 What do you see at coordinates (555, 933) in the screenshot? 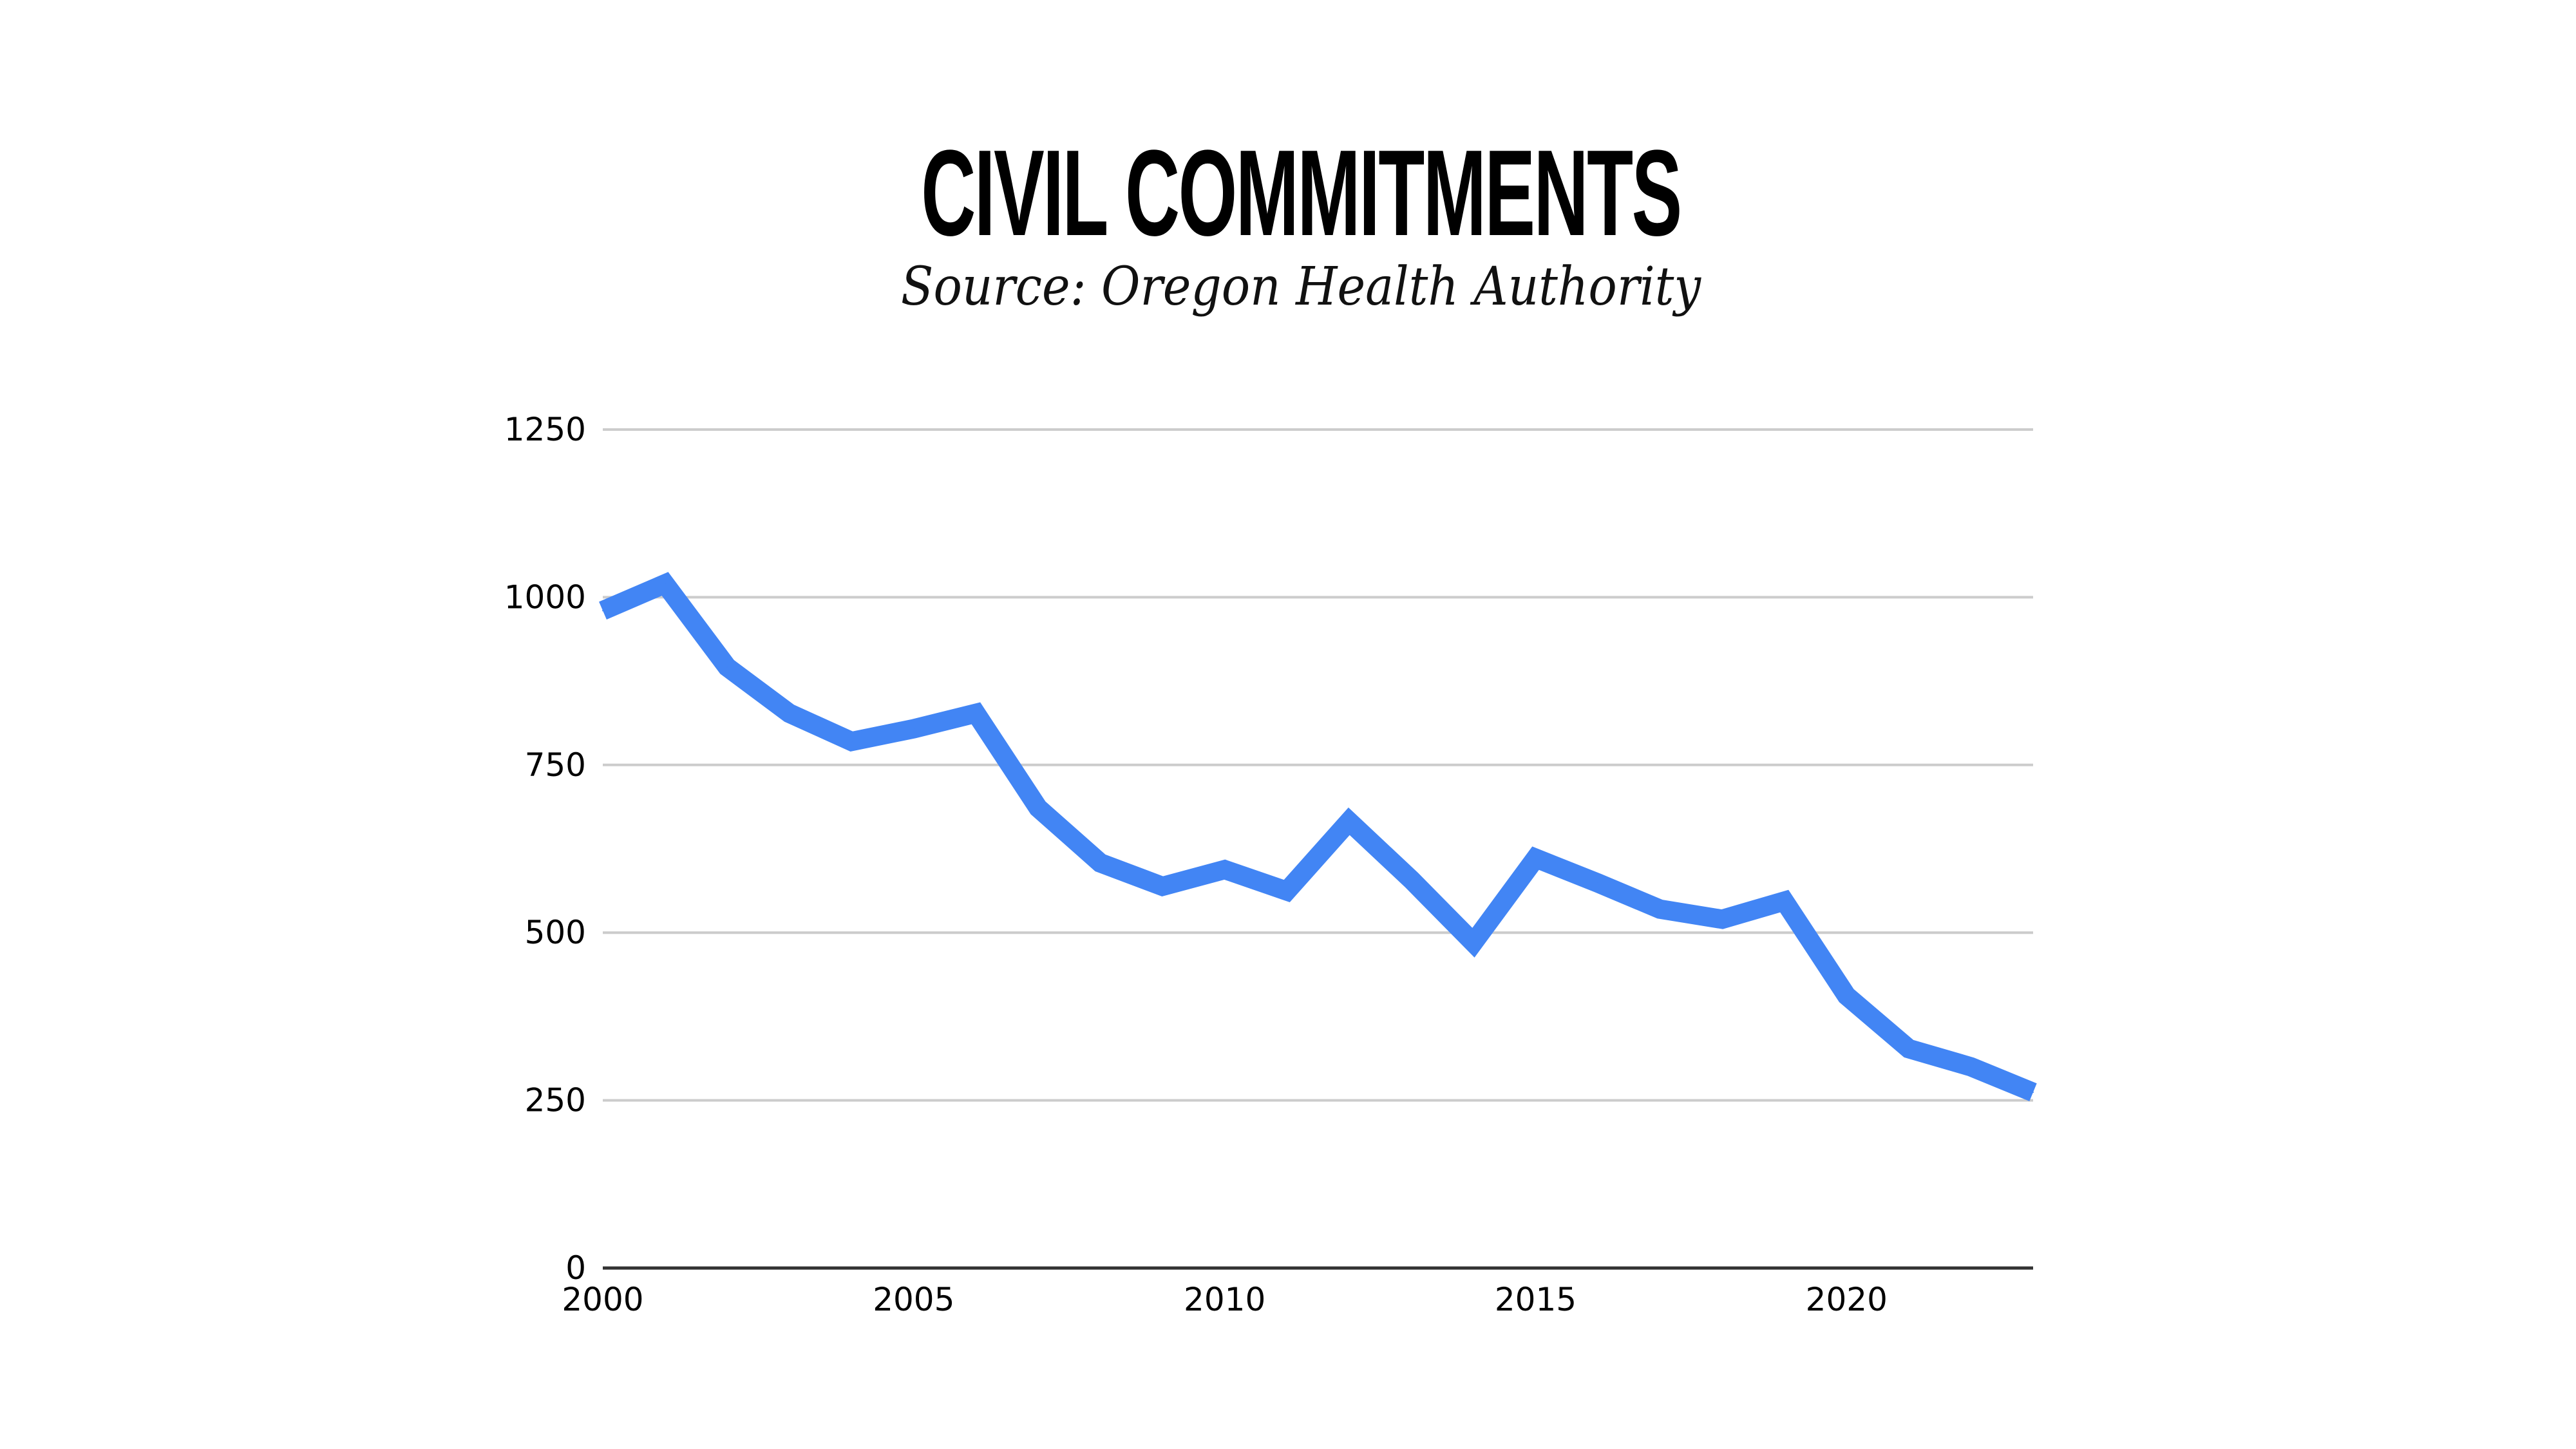
I see `y-tick-label: 500` at bounding box center [555, 933].